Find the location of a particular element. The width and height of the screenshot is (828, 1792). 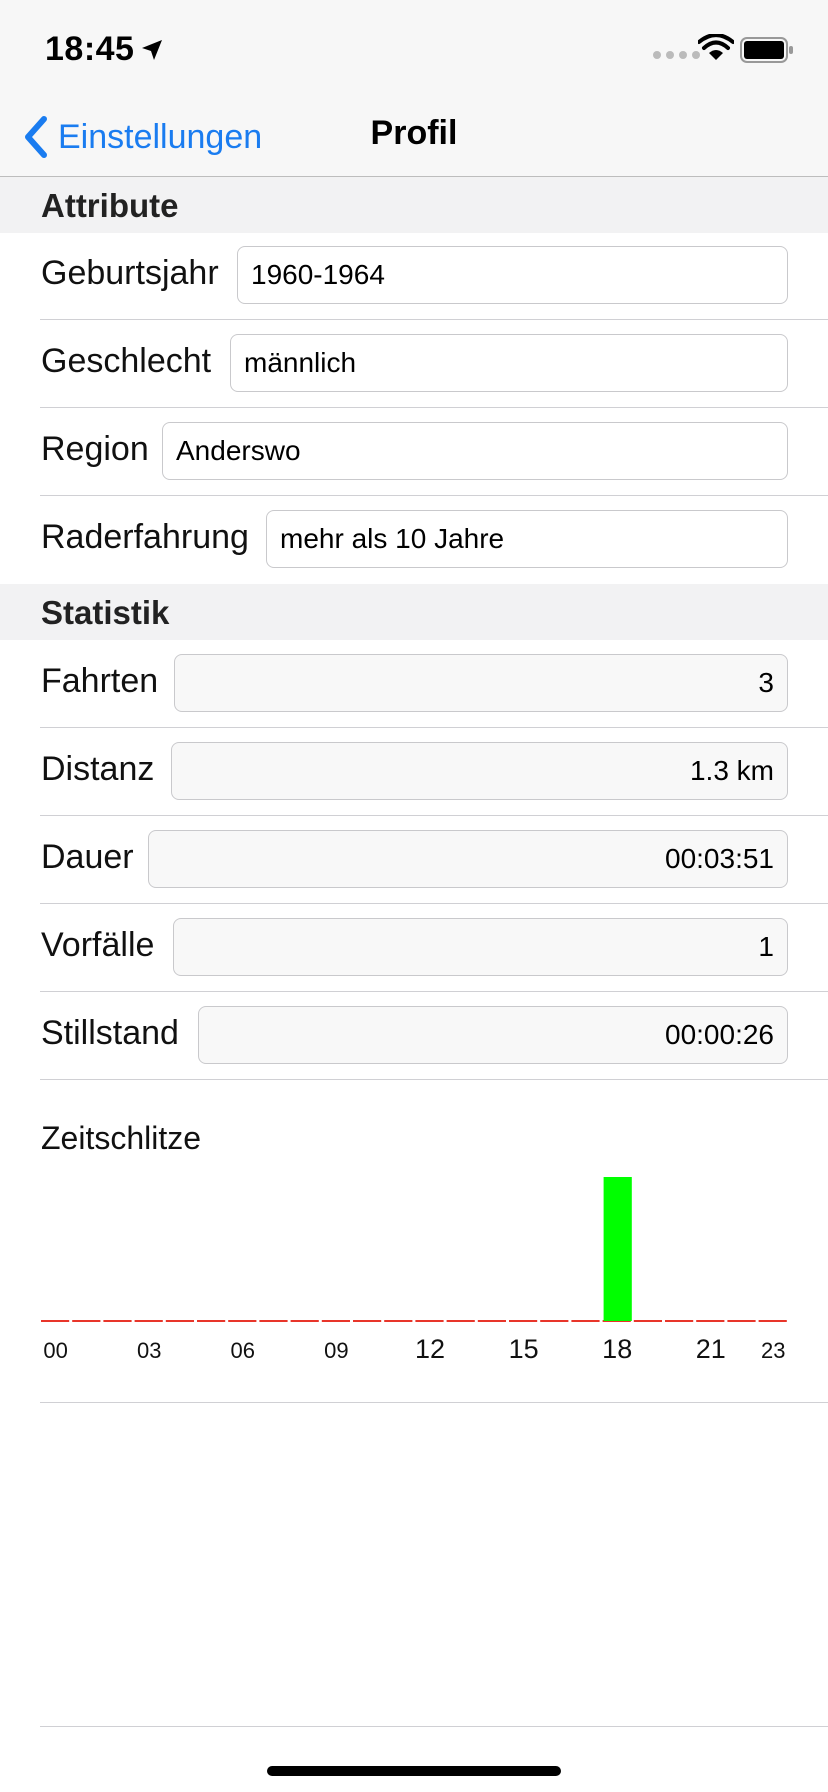

home-indicator is located at coordinates (414, 1771).